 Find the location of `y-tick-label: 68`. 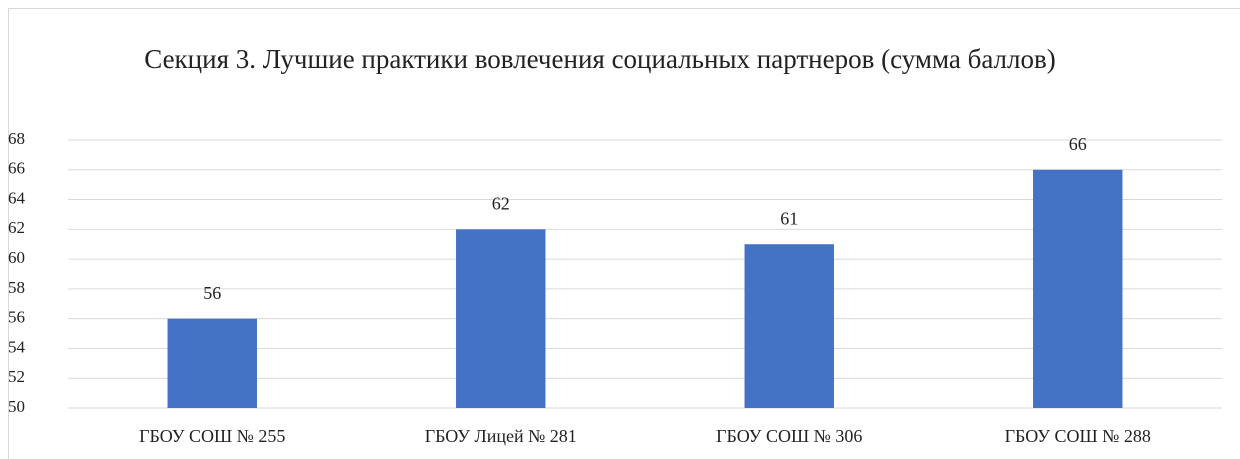

y-tick-label: 68 is located at coordinates (16, 138).